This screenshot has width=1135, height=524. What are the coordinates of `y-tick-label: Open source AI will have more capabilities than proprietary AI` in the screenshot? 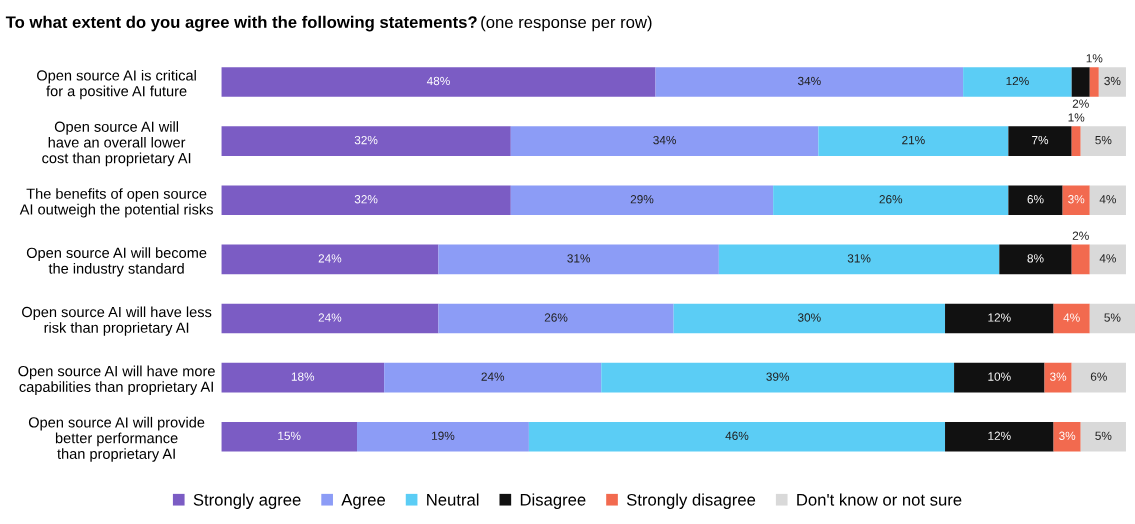 It's located at (116, 380).